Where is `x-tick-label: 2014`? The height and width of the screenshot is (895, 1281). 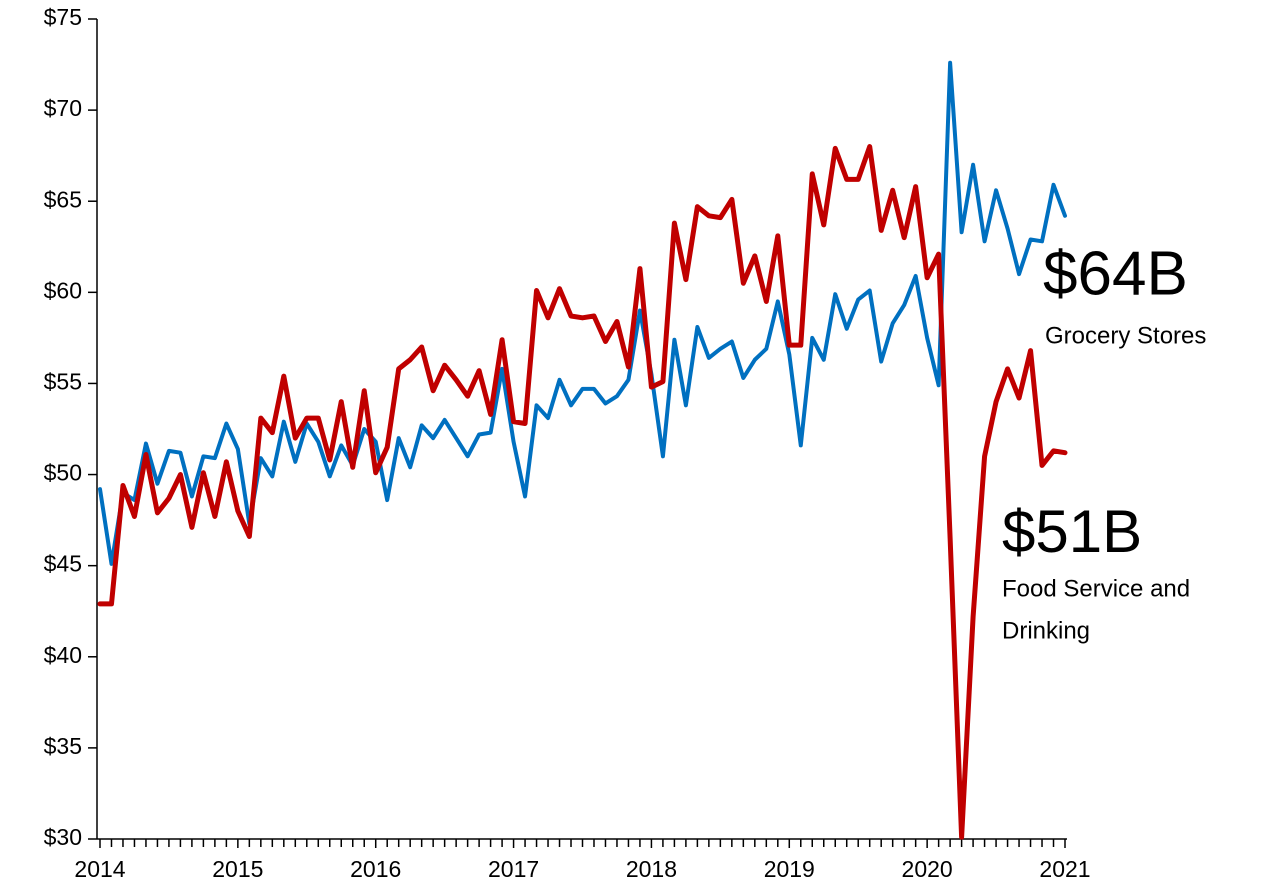 x-tick-label: 2014 is located at coordinates (99, 869).